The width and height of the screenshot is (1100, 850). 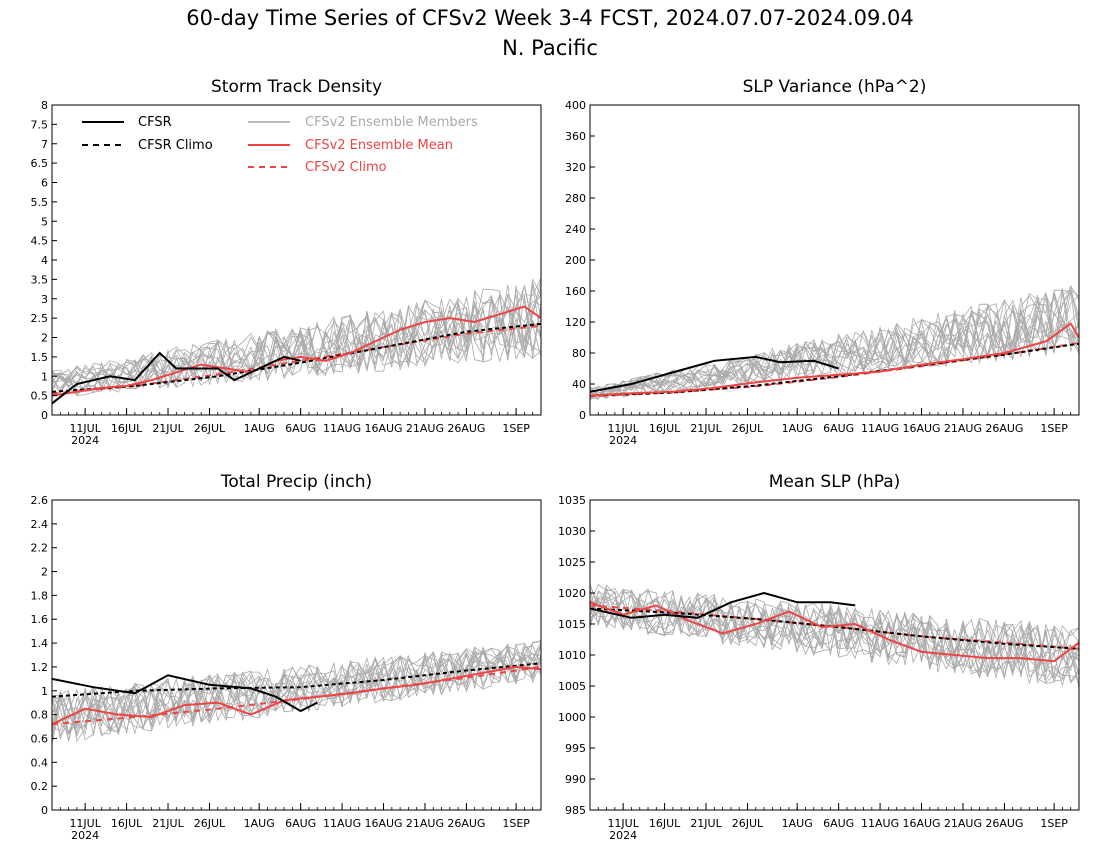 What do you see at coordinates (575, 105) in the screenshot?
I see `y-tick-label: 400` at bounding box center [575, 105].